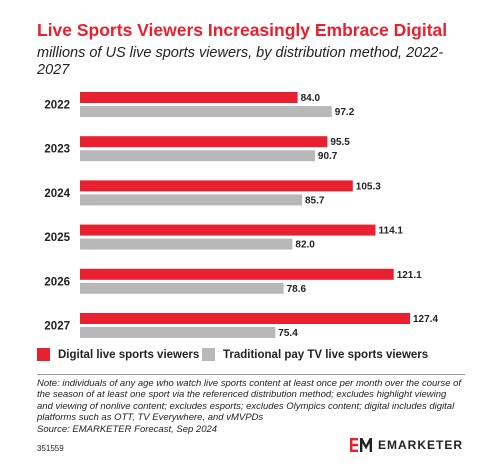 Image resolution: width=480 pixels, height=467 pixels. Describe the element at coordinates (326, 354) in the screenshot. I see `legend-label-traditional: Traditional pay TV live sports viewers` at that location.